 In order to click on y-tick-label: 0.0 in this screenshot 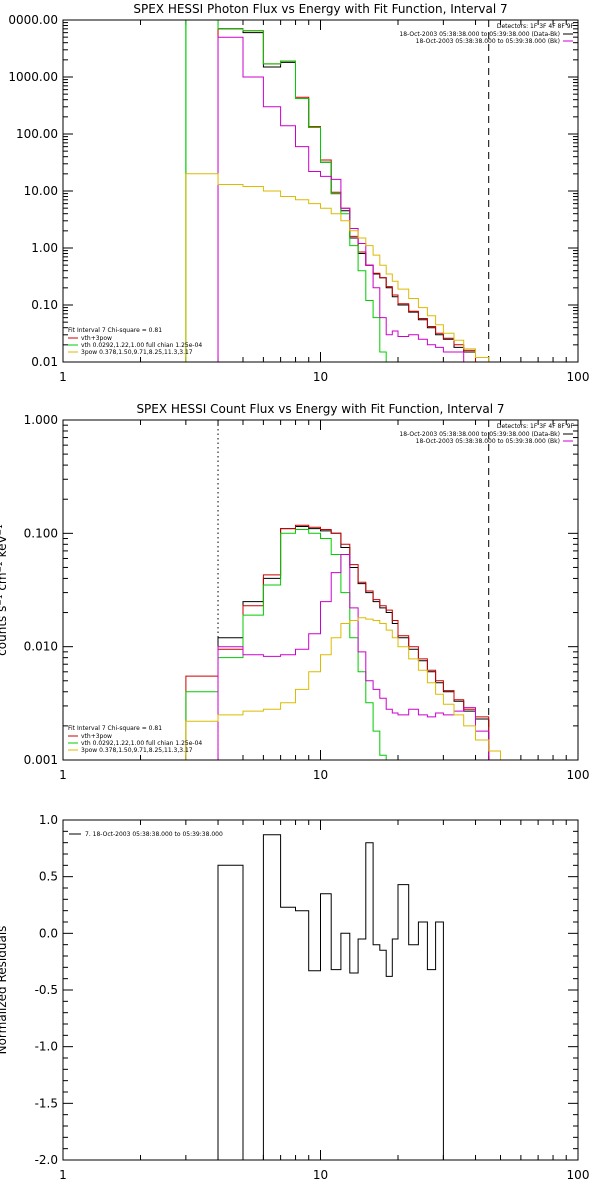, I will do `click(48, 933)`.